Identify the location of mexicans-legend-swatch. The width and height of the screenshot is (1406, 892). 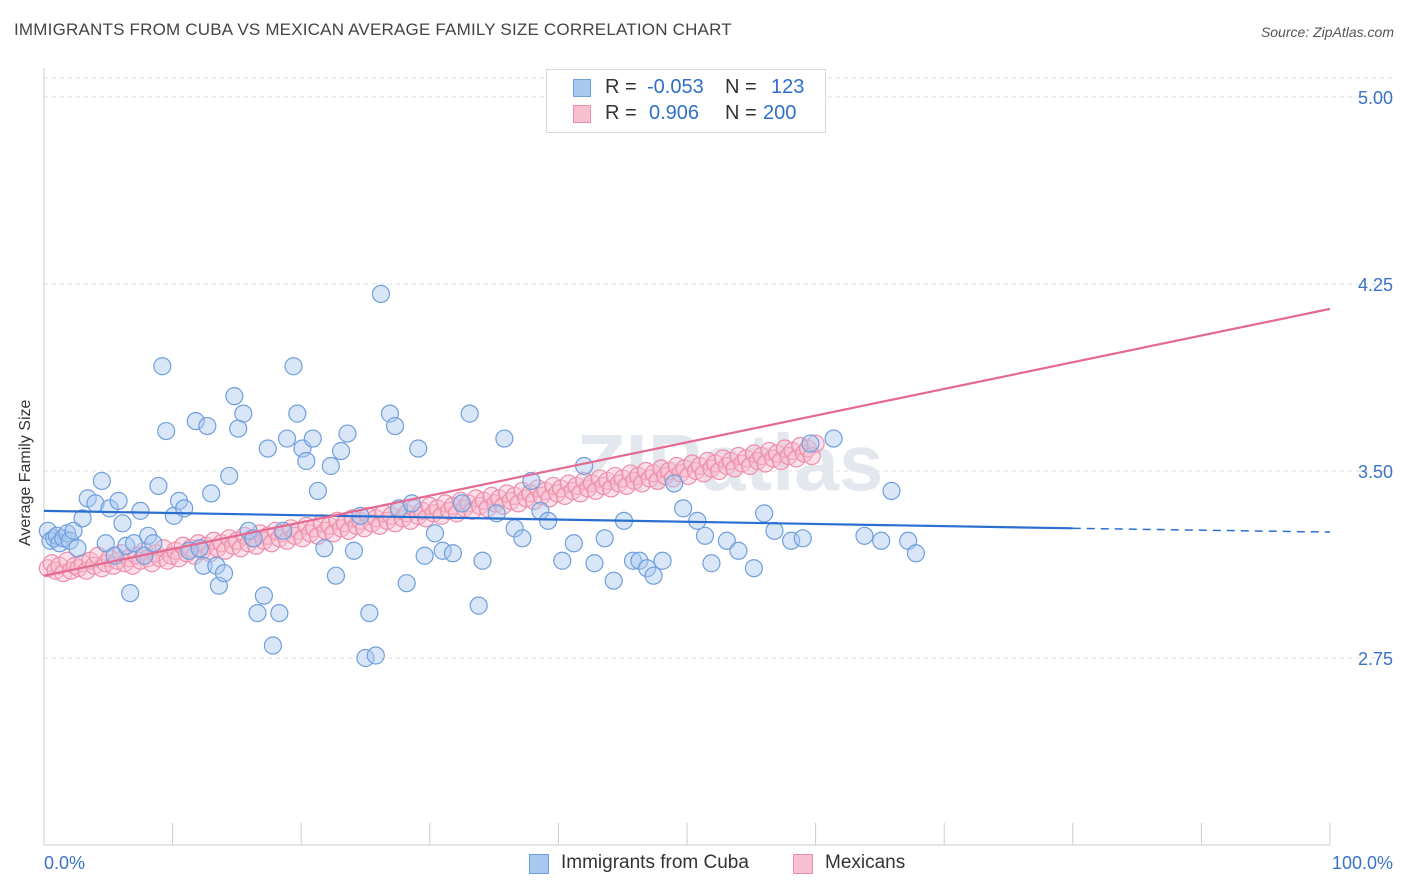
(803, 864).